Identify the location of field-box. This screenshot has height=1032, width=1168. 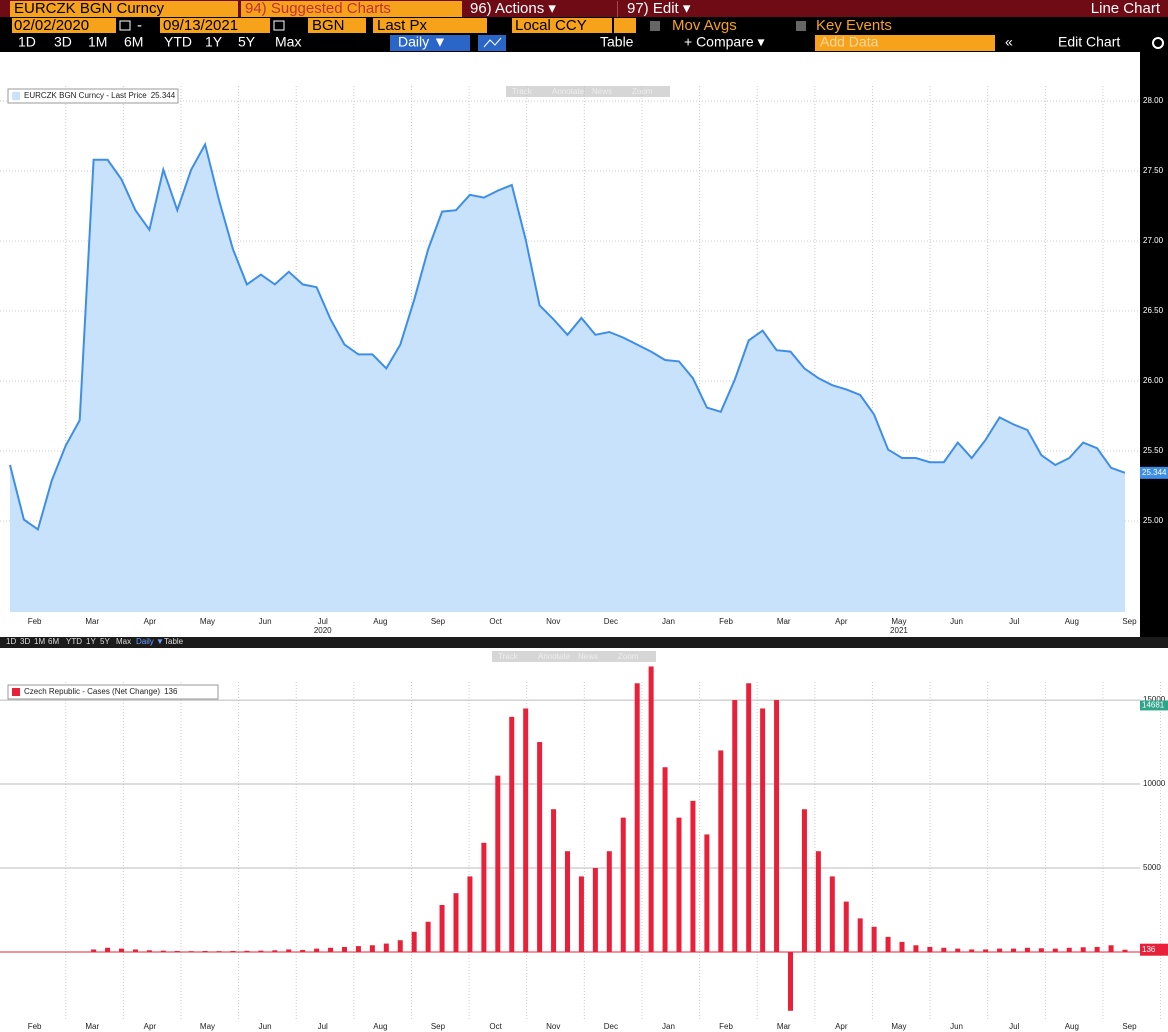
(430, 25).